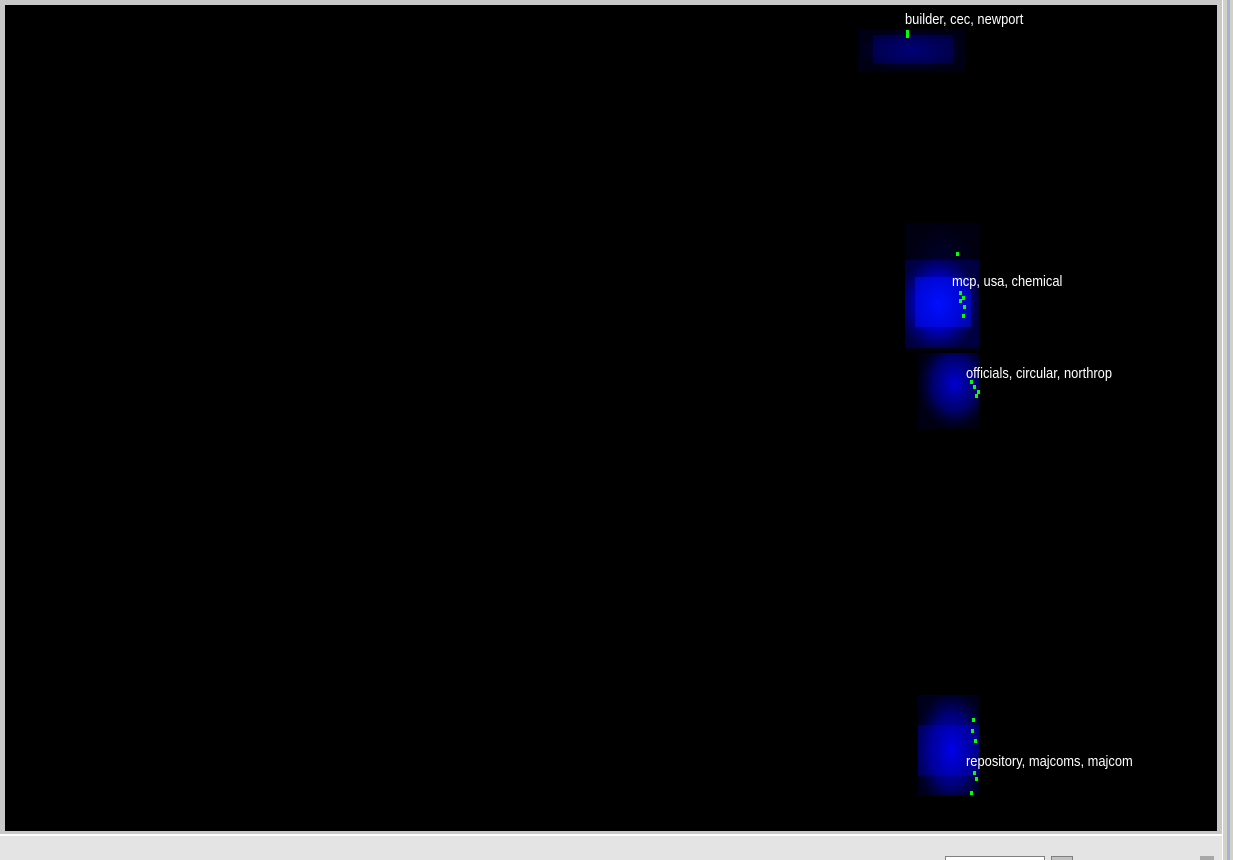 The width and height of the screenshot is (1233, 860). I want to click on cluster-label-builder: builder, cec, newport, so click(964, 19).